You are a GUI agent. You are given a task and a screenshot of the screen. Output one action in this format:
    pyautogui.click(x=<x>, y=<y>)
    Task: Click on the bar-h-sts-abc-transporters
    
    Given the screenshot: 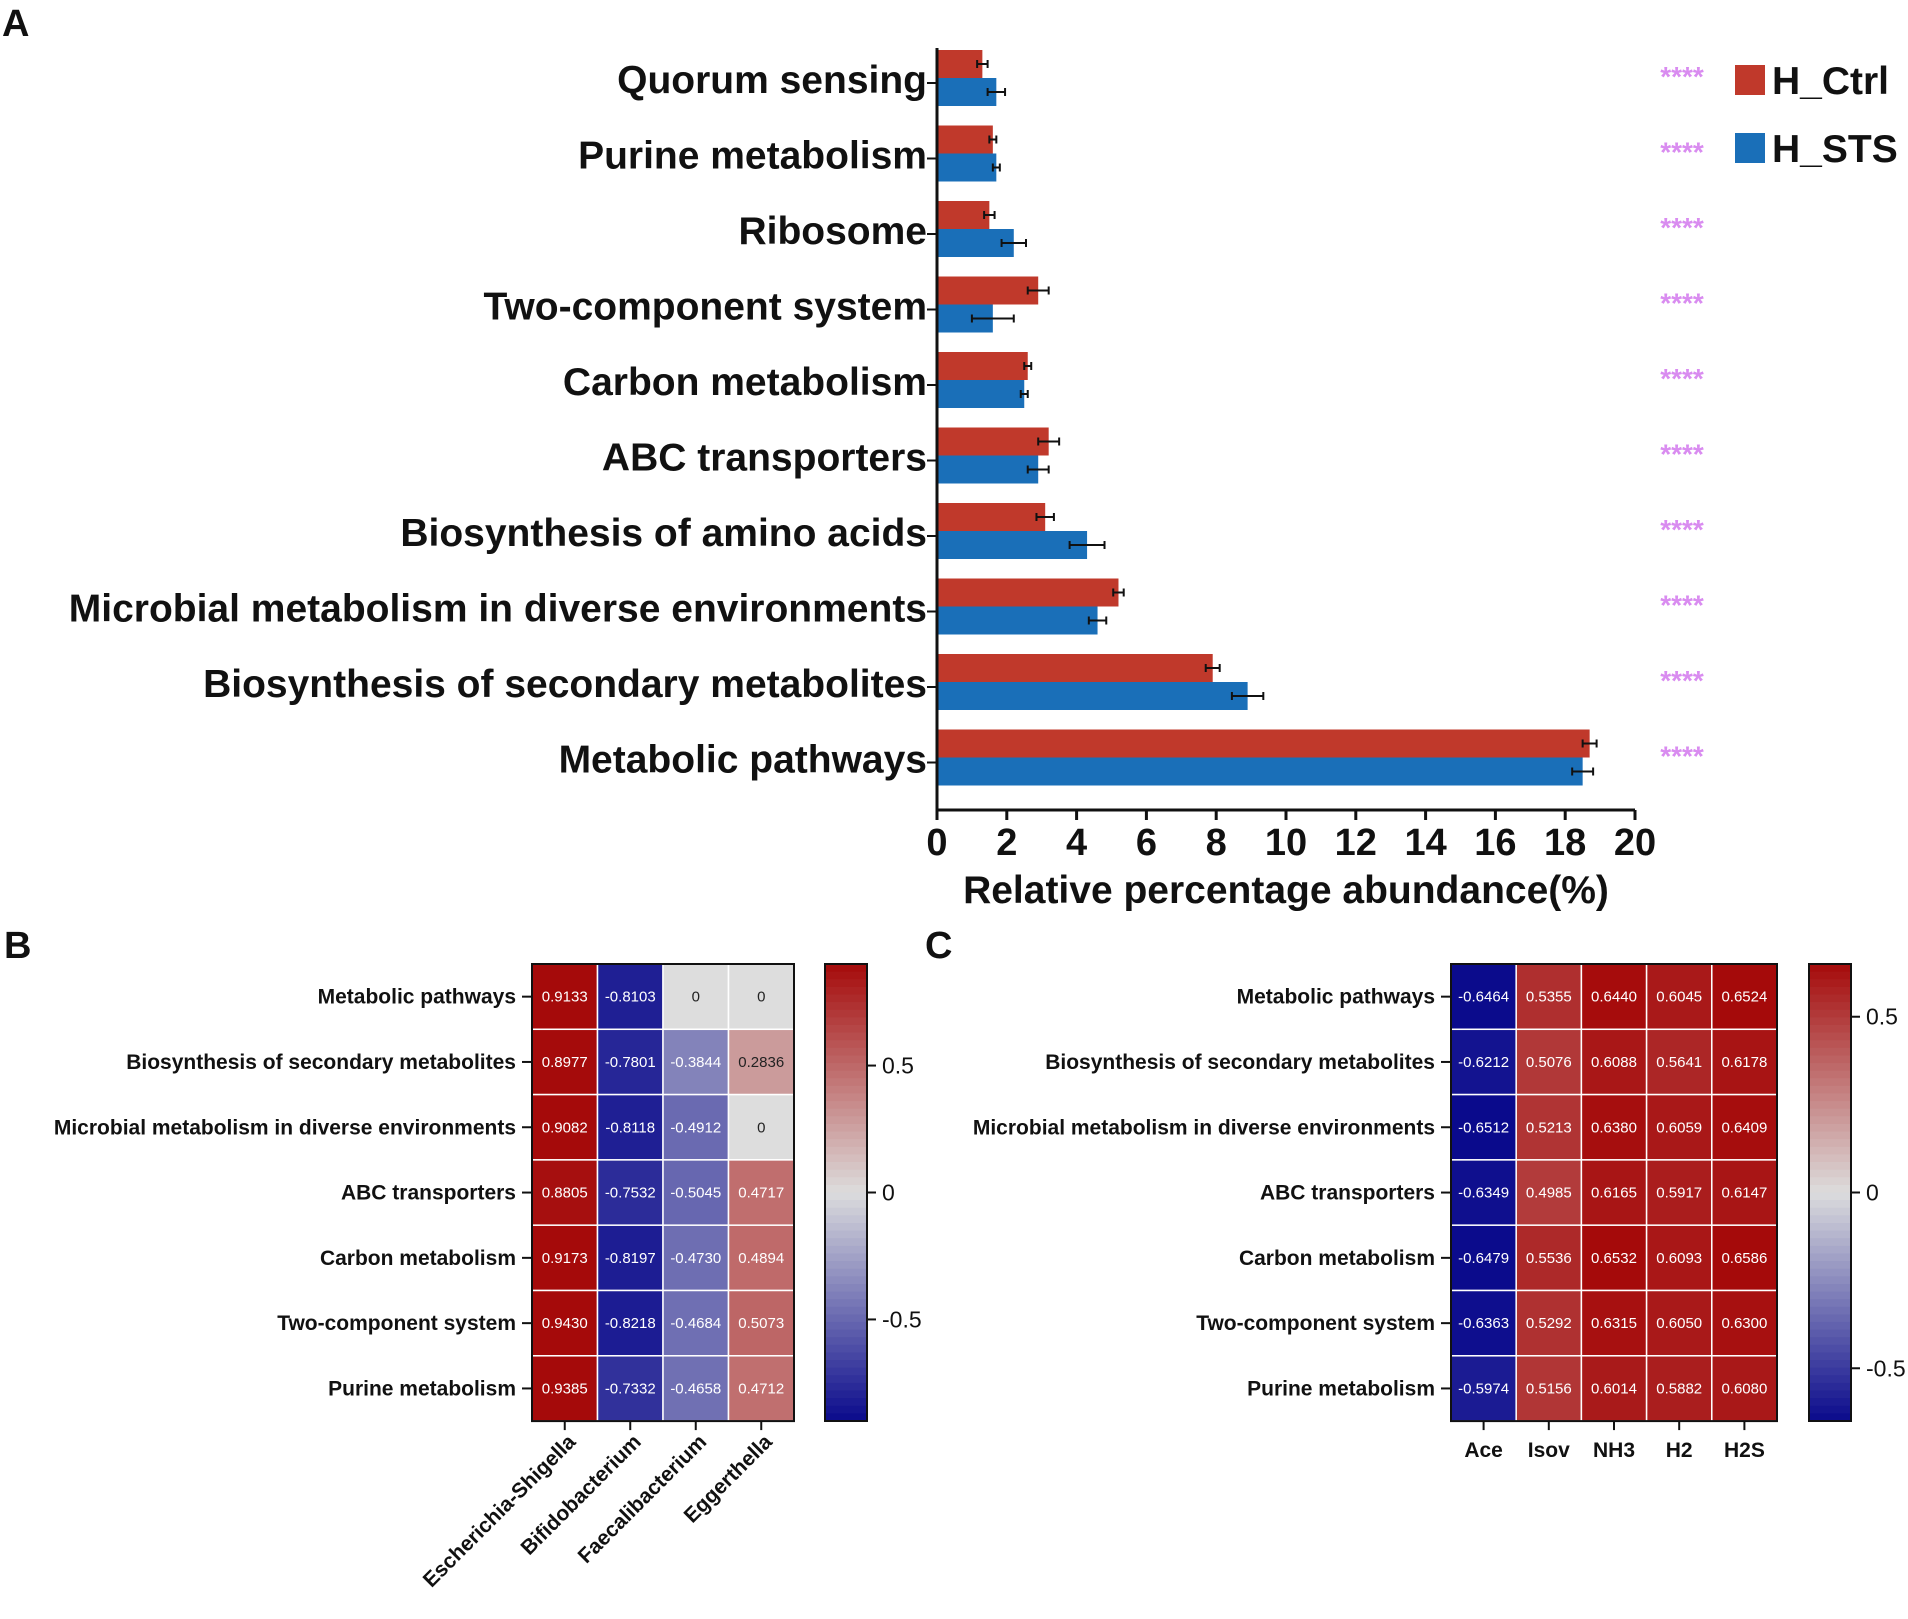 What is the action you would take?
    pyautogui.click(x=988, y=469)
    